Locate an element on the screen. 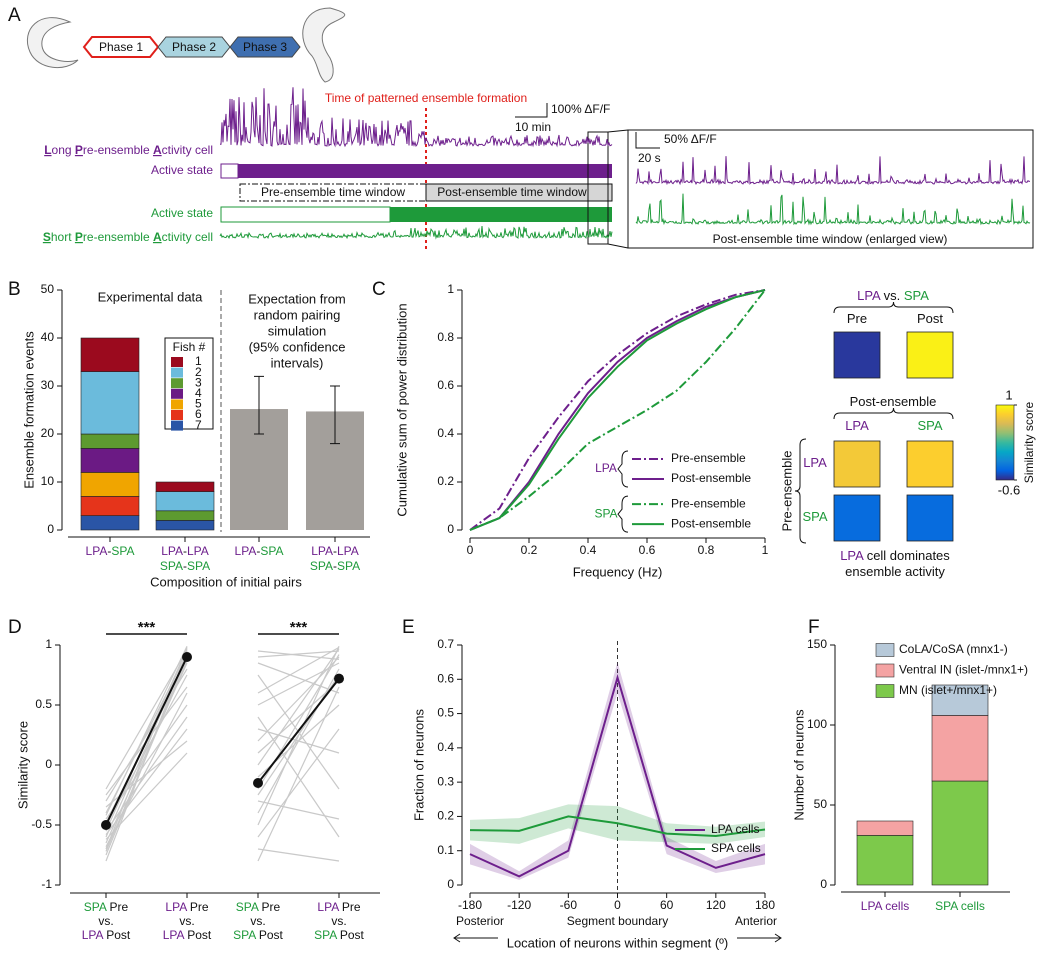  state-label: Active state is located at coordinates (182, 213).